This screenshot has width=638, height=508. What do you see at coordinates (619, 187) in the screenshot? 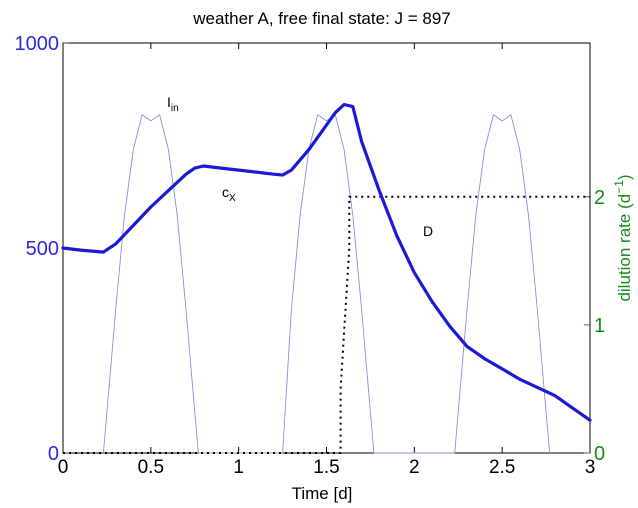
I see `right-y-axis-label-exponent: −1` at bounding box center [619, 187].